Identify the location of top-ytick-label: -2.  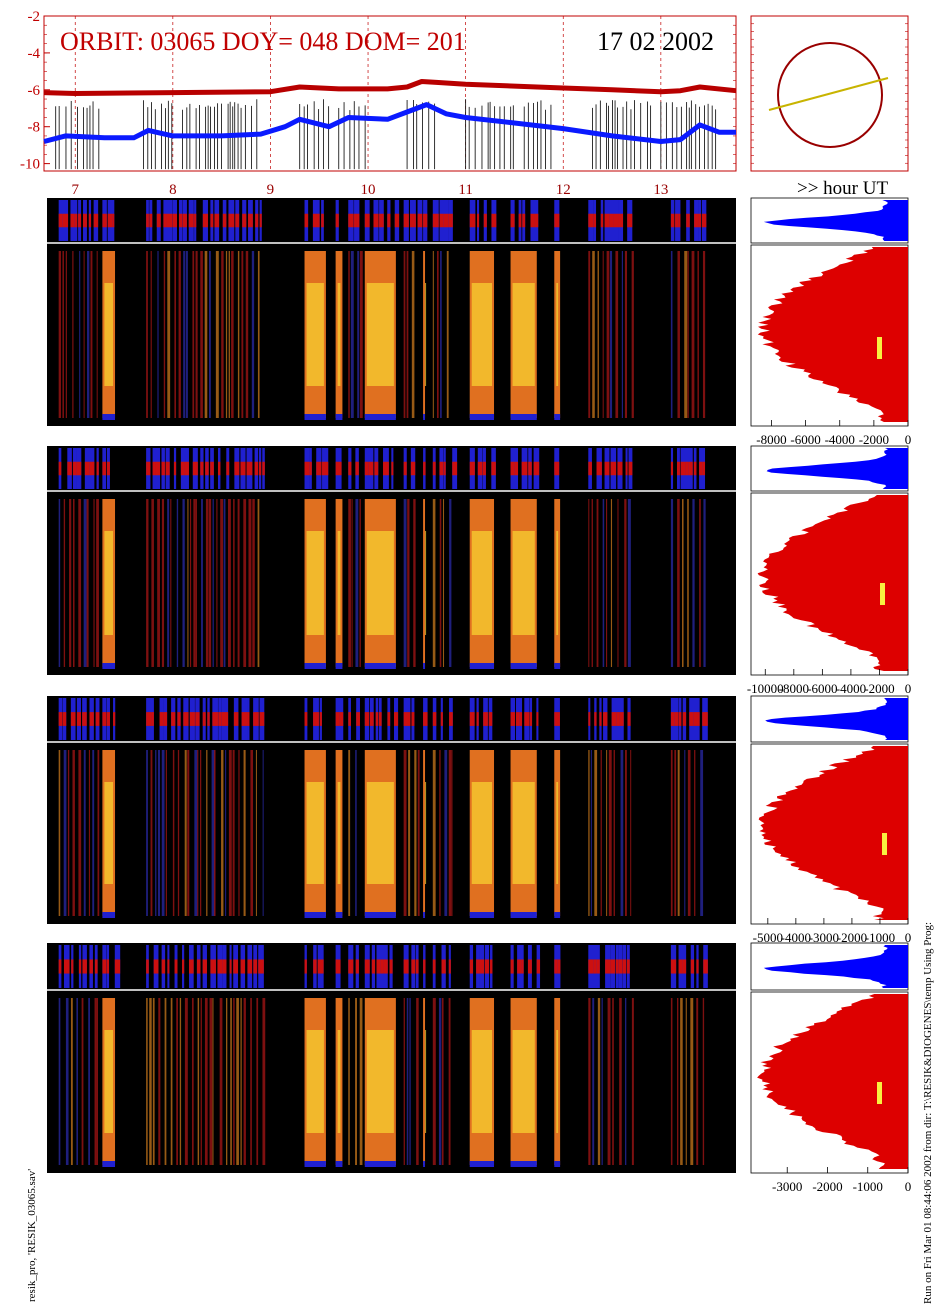
(34, 17).